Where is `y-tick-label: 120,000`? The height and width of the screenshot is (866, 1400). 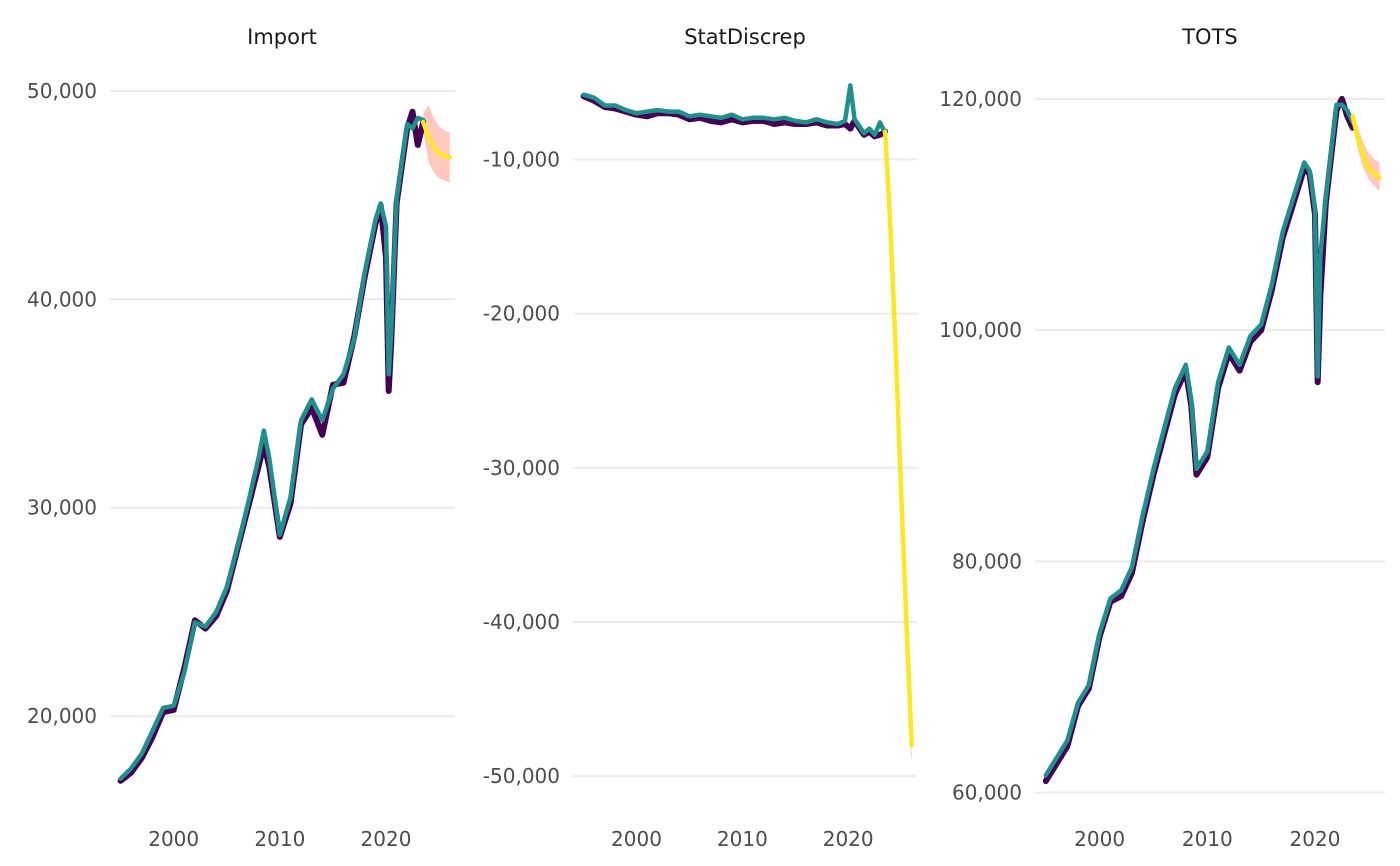
y-tick-label: 120,000 is located at coordinates (980, 99).